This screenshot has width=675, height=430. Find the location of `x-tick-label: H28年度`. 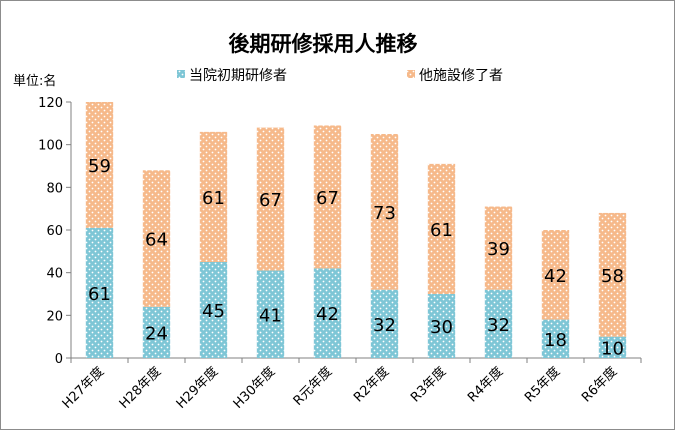

x-tick-label: H28年度 is located at coordinates (140, 388).